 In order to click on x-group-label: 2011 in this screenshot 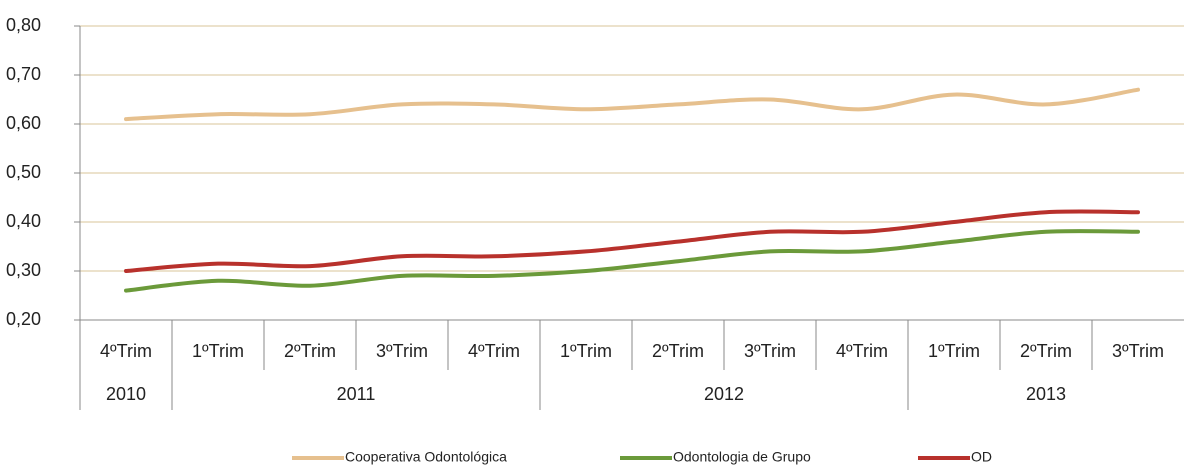, I will do `click(356, 394)`.